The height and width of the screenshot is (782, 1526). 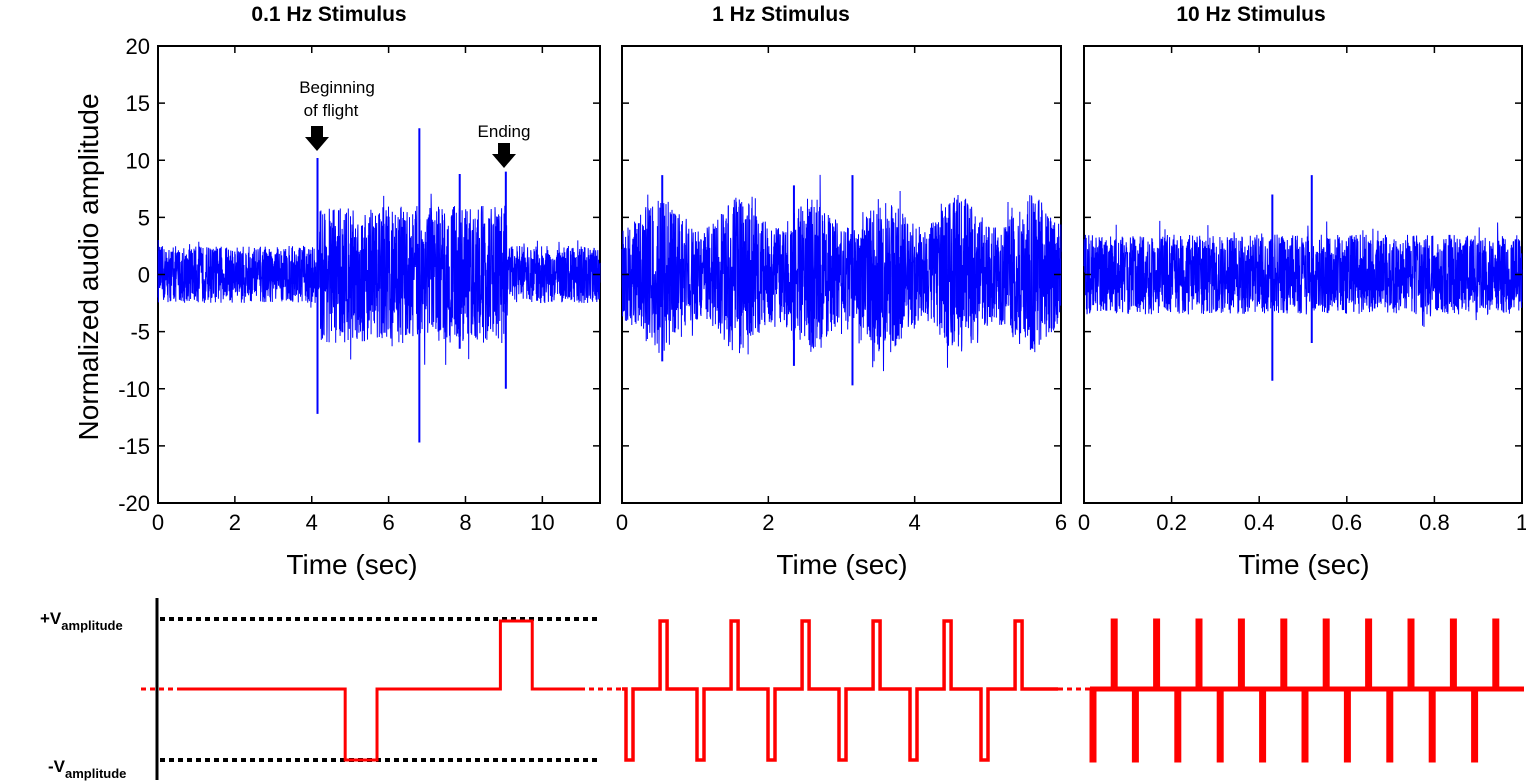 What do you see at coordinates (134, 503) in the screenshot?
I see `y-tick-label: -20` at bounding box center [134, 503].